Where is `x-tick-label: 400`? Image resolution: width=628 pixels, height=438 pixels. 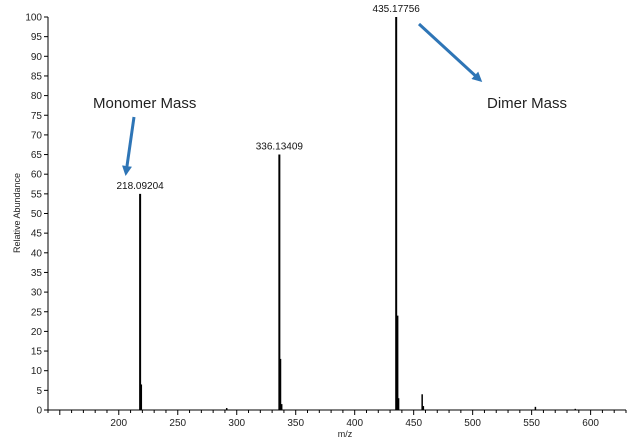
x-tick-label: 400 is located at coordinates (354, 423).